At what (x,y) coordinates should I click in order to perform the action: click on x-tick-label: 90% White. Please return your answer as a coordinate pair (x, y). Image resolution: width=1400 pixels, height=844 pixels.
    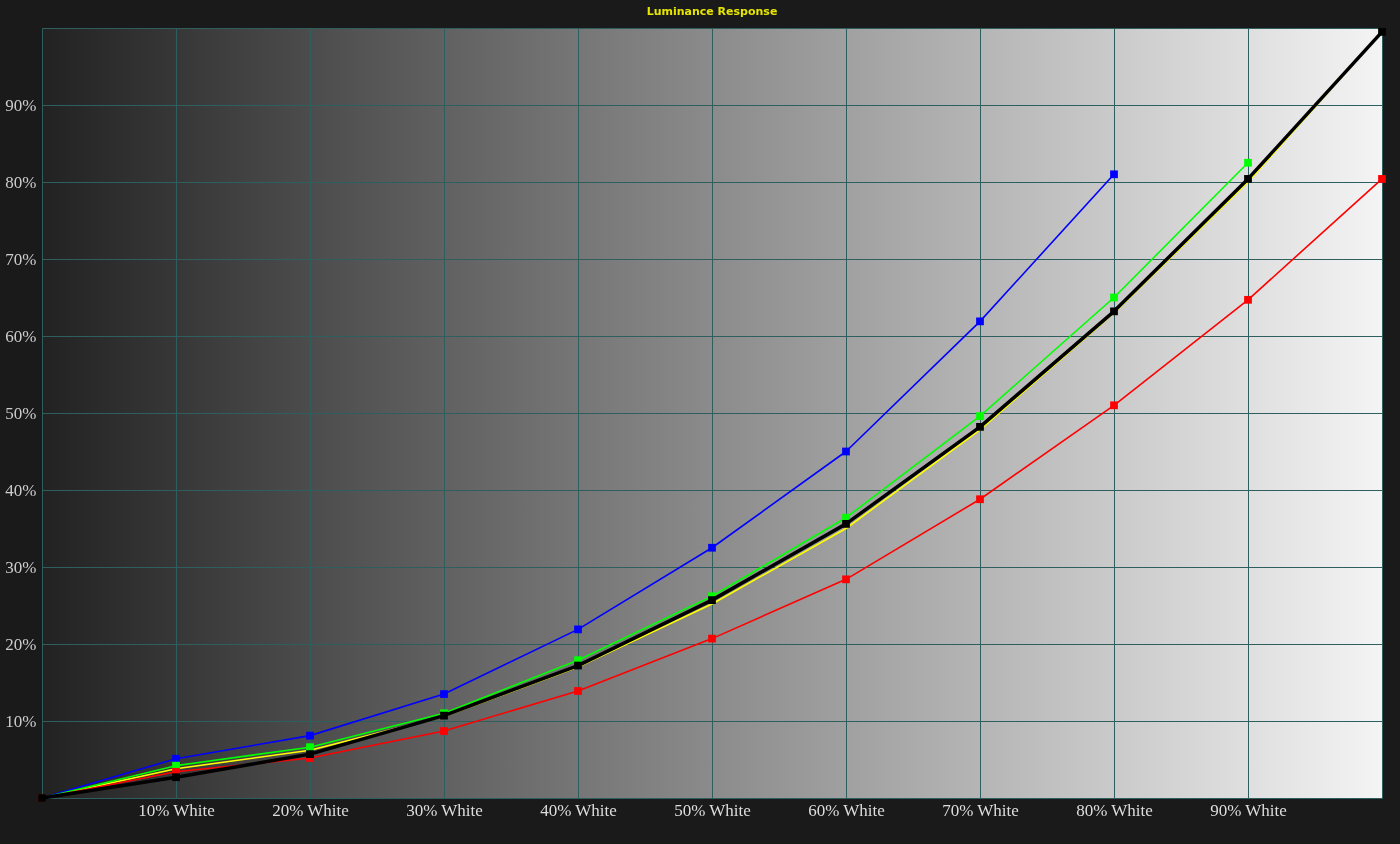
    Looking at the image, I should click on (1248, 810).